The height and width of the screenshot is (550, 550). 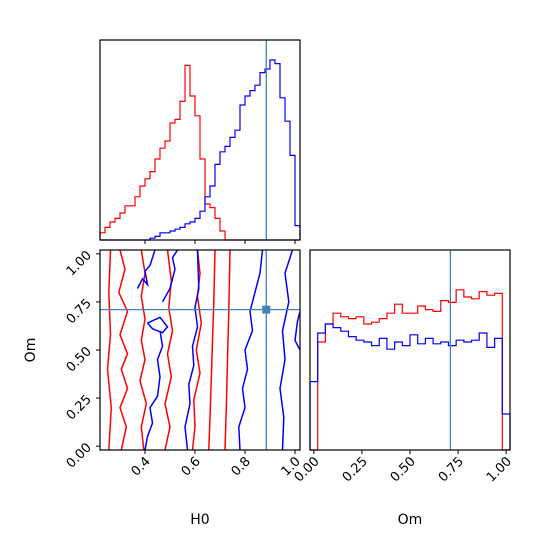 I want to click on om-ytick-label: 0.00, so click(x=79, y=455).